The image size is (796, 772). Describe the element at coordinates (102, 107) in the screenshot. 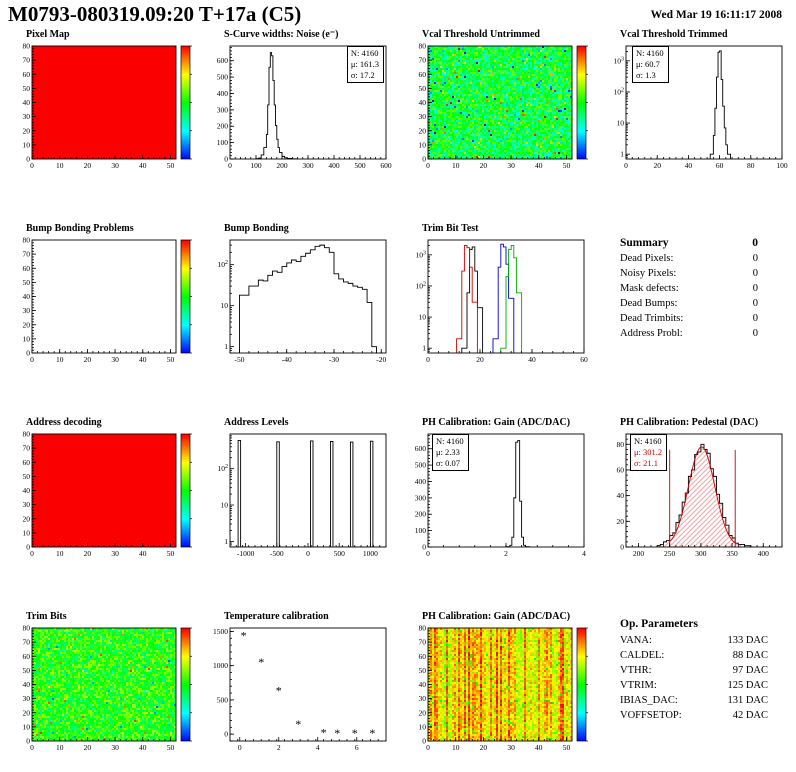

I see `pixel-map-chart` at that location.